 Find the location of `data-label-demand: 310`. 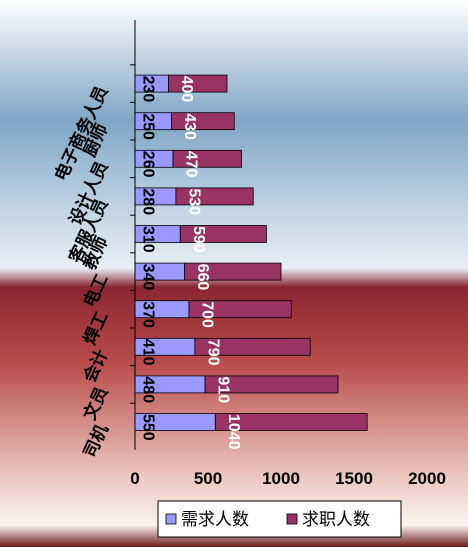

data-label-demand: 310 is located at coordinates (148, 239).